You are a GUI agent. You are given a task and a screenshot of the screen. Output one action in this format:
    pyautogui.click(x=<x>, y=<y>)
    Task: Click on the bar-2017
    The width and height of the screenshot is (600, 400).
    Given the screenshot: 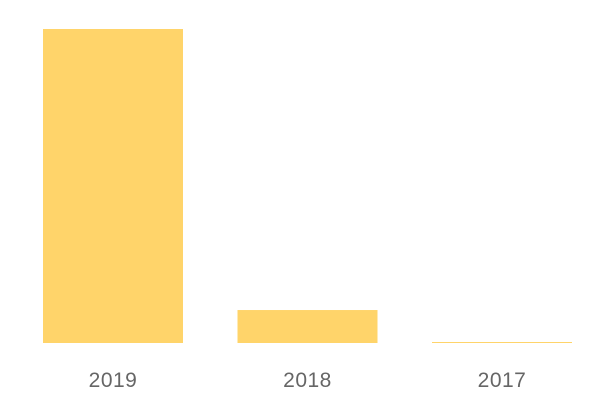 What is the action you would take?
    pyautogui.click(x=502, y=342)
    